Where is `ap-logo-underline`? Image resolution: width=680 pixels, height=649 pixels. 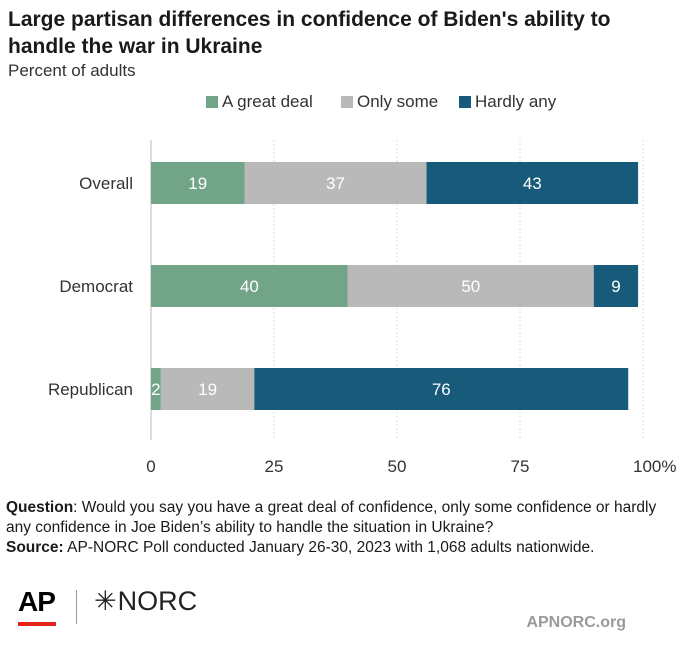
ap-logo-underline is located at coordinates (37, 624).